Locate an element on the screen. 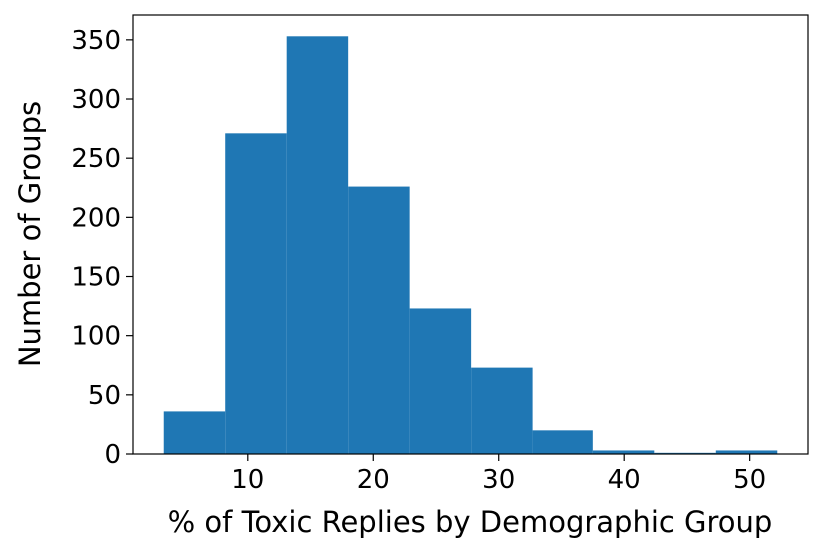 Image resolution: width=823 pixels, height=552 pixels. x-tick-label: 50 is located at coordinates (749, 480).